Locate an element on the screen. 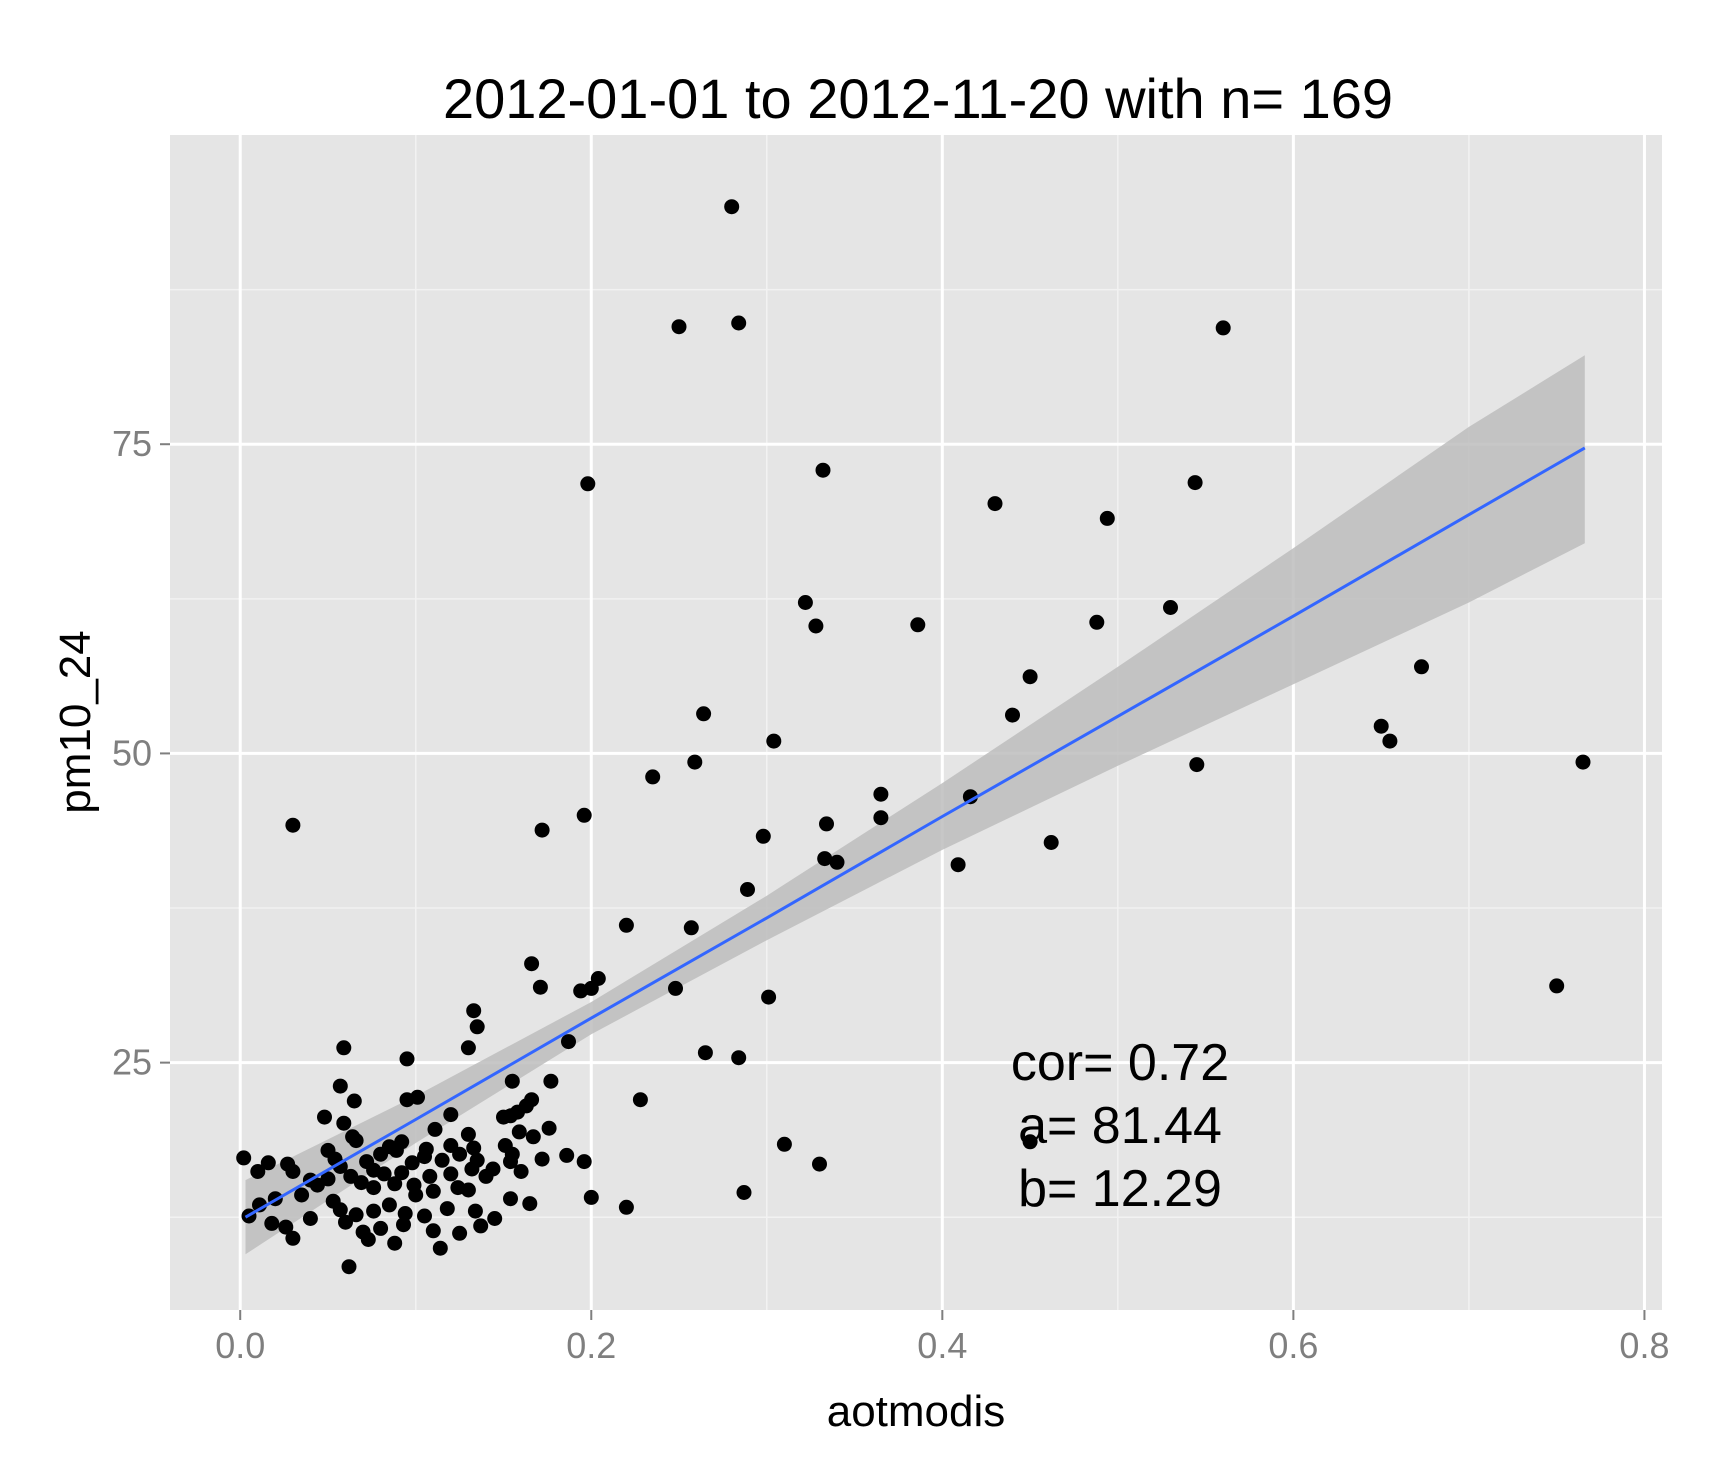  y-axis-ticks: 25 50 75 is located at coordinates (141, 753).